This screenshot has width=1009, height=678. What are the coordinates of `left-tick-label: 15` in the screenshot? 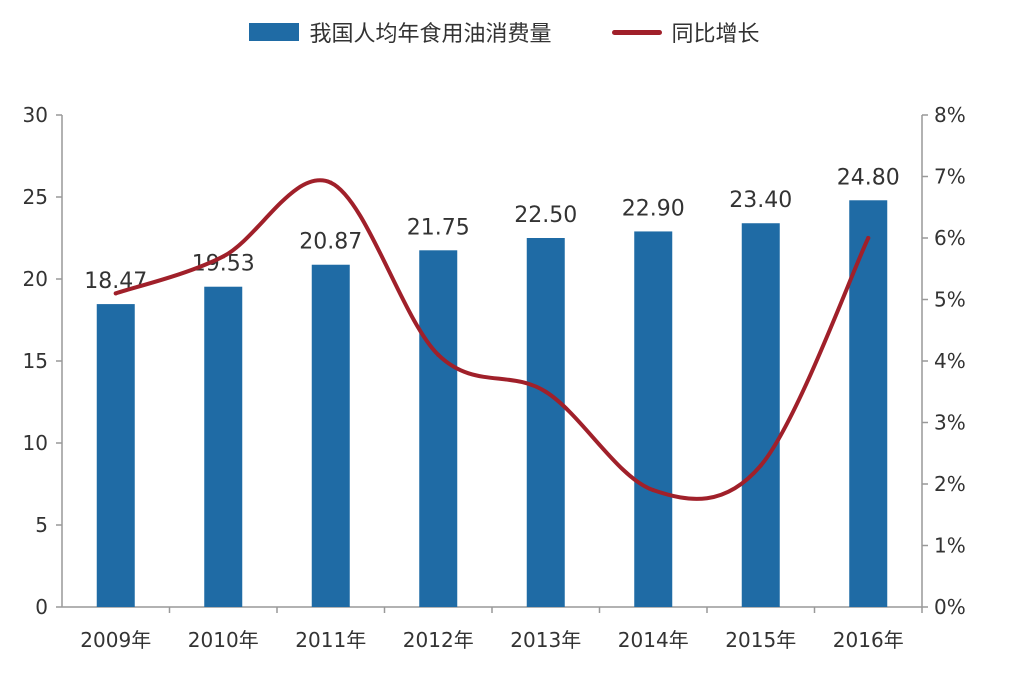 It's located at (35, 361).